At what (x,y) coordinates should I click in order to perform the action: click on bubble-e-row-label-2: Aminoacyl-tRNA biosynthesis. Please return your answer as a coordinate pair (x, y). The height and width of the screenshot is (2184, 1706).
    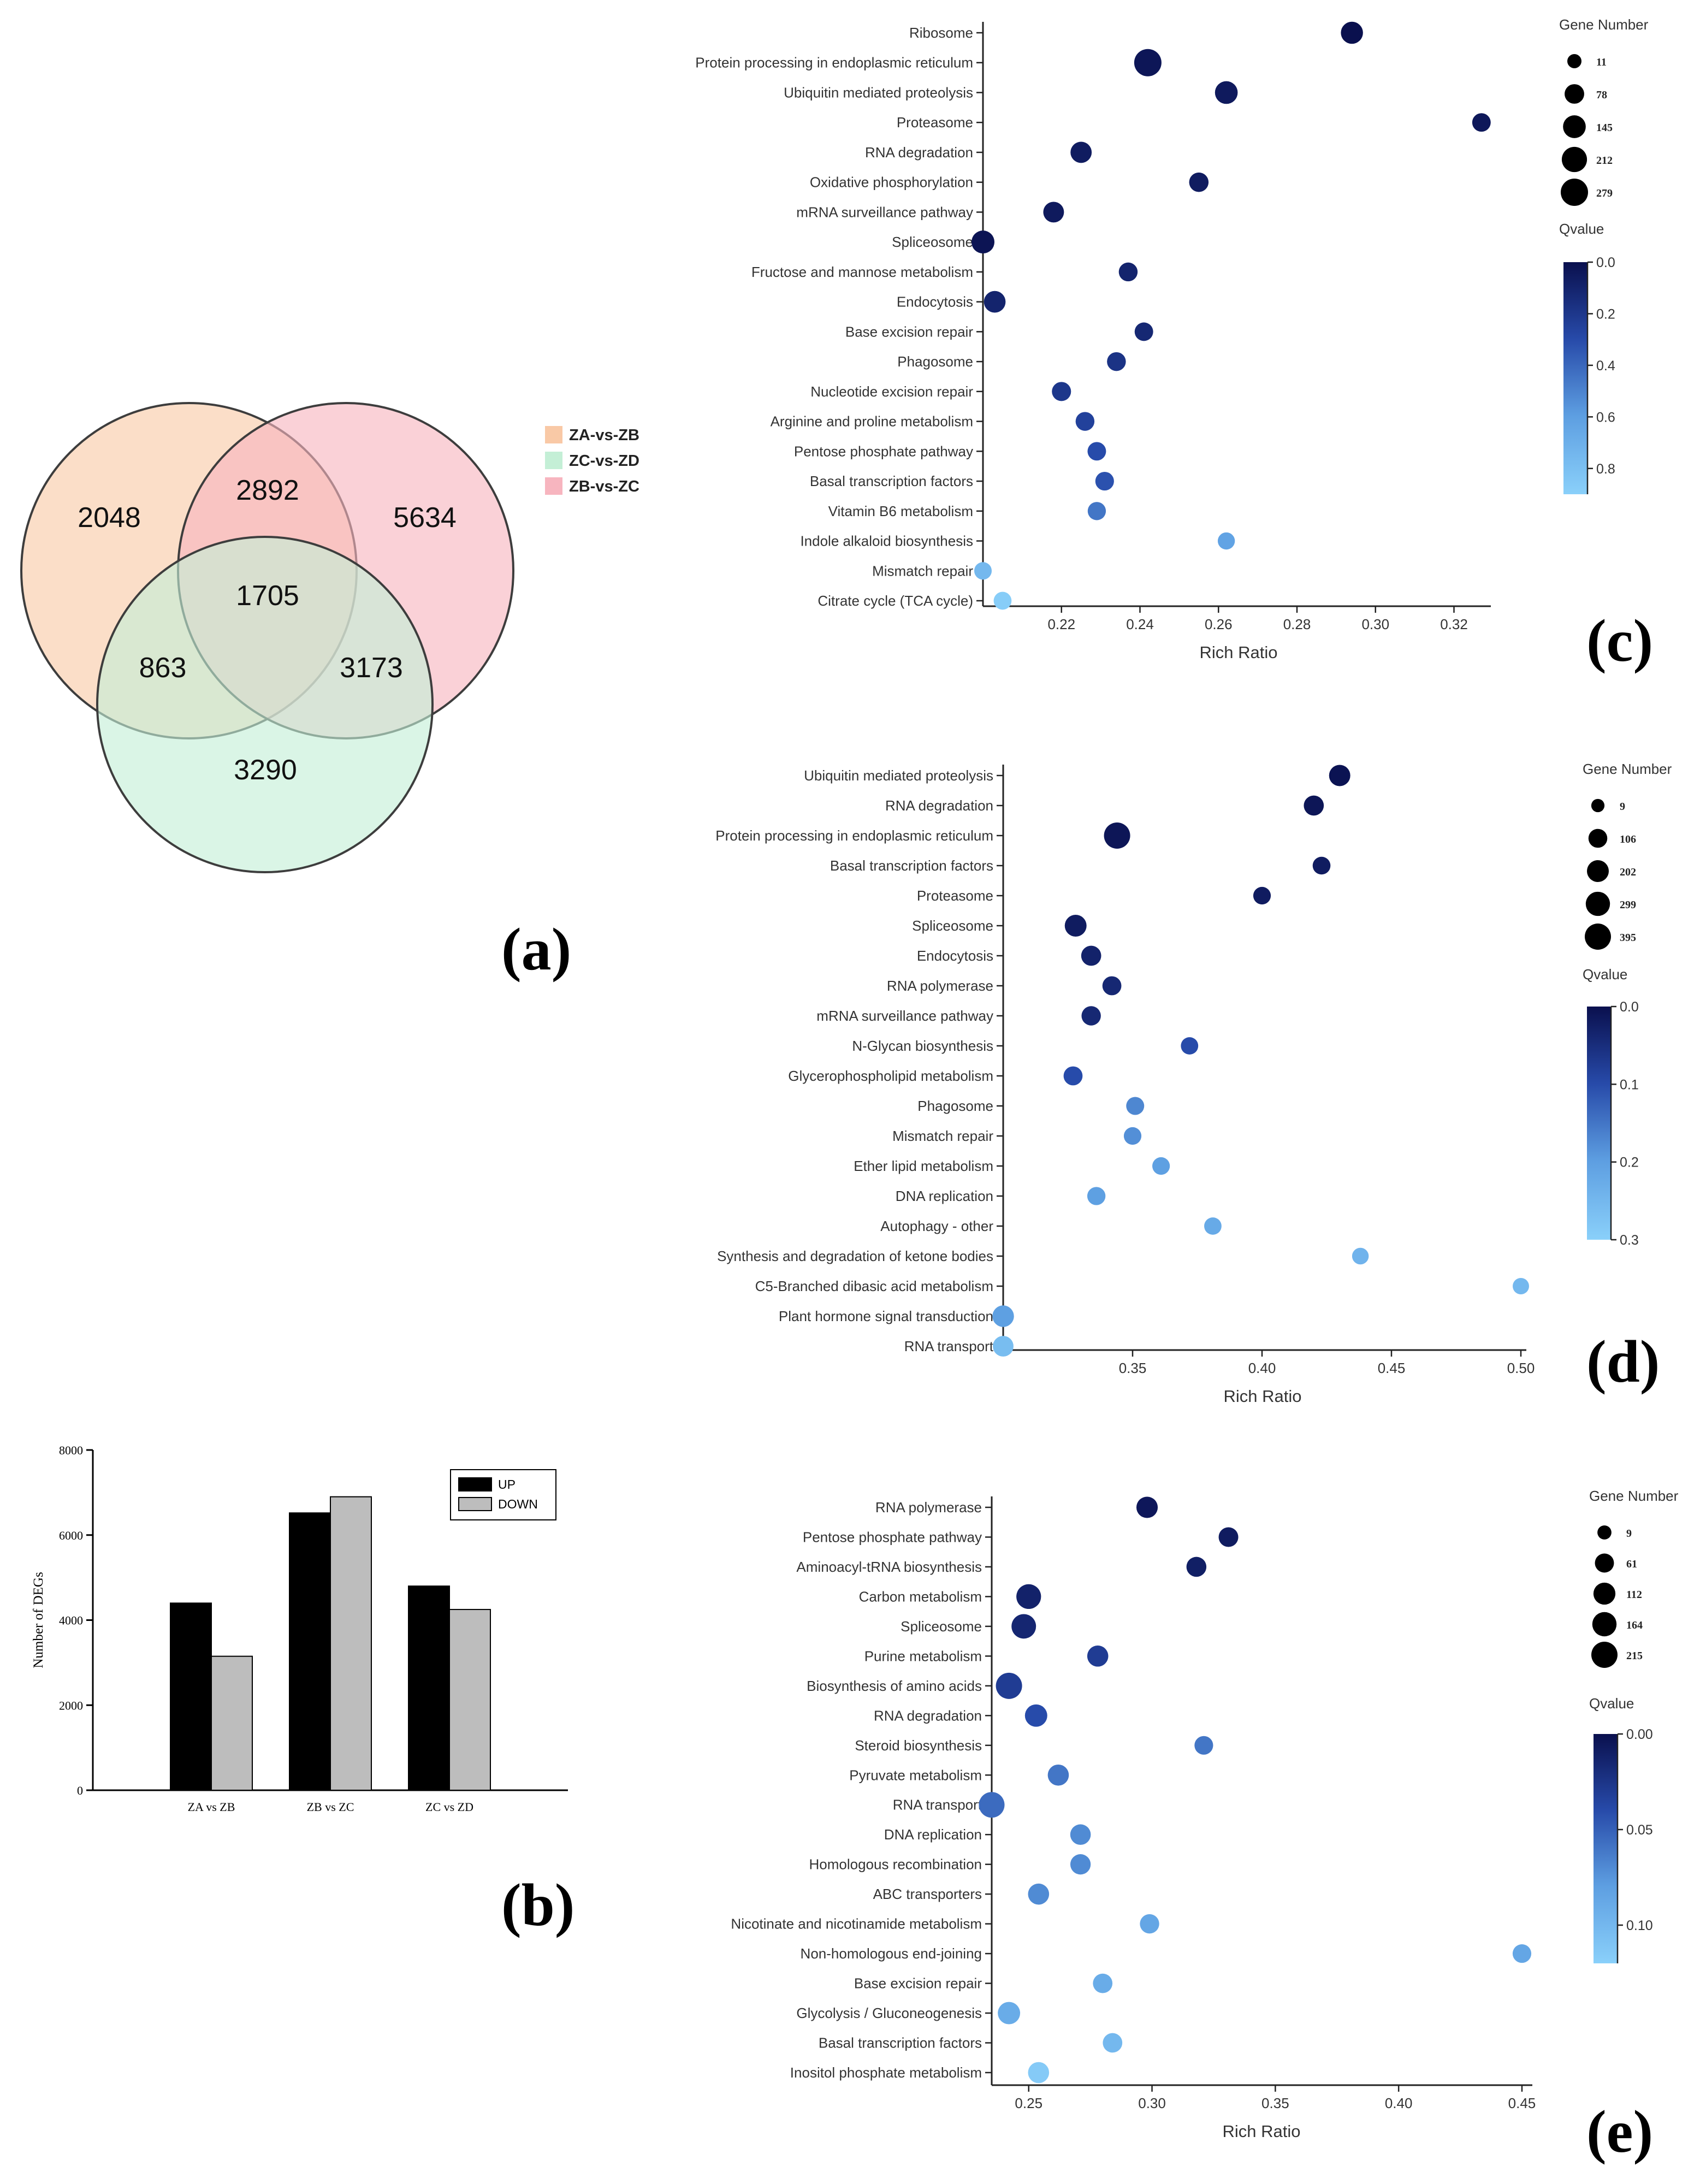
    Looking at the image, I should click on (889, 1567).